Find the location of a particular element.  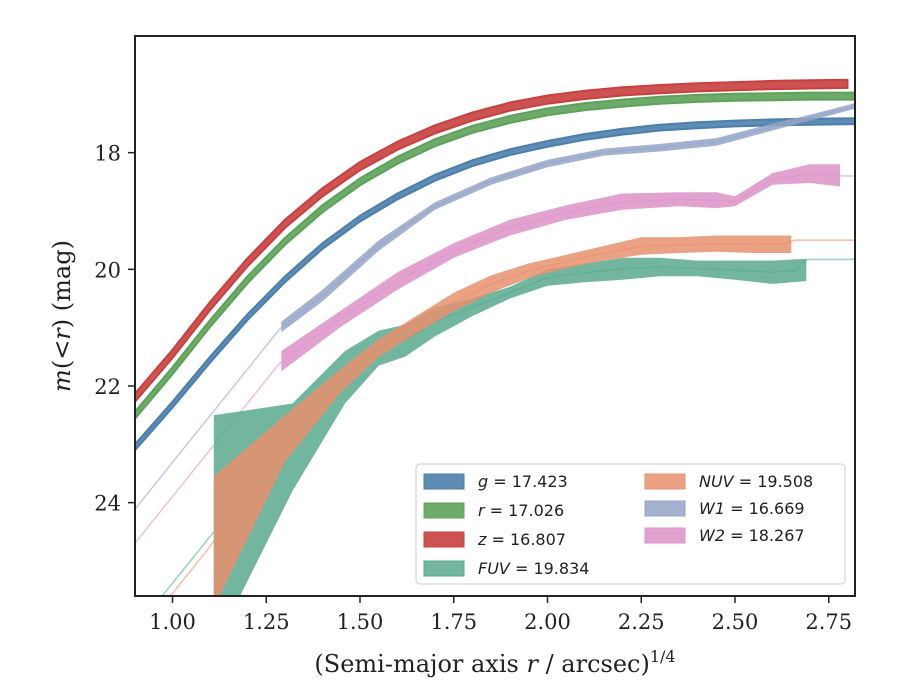

legend-label-fuv: FUV = 19.834 is located at coordinates (533, 568).